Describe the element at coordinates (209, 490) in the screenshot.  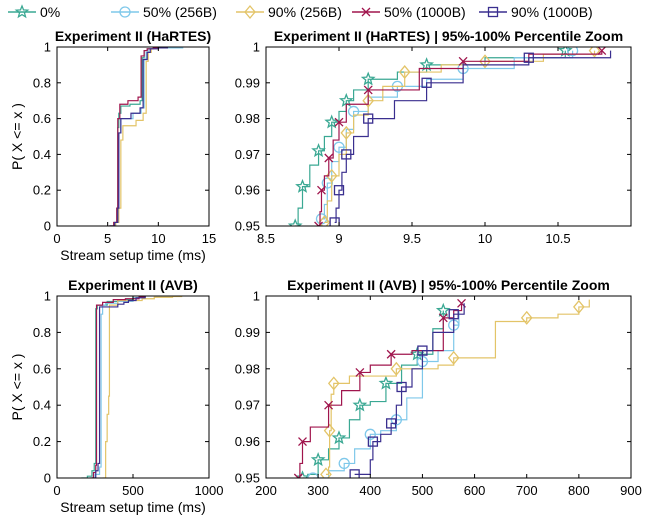
I see `x-tick-label: 1000` at that location.